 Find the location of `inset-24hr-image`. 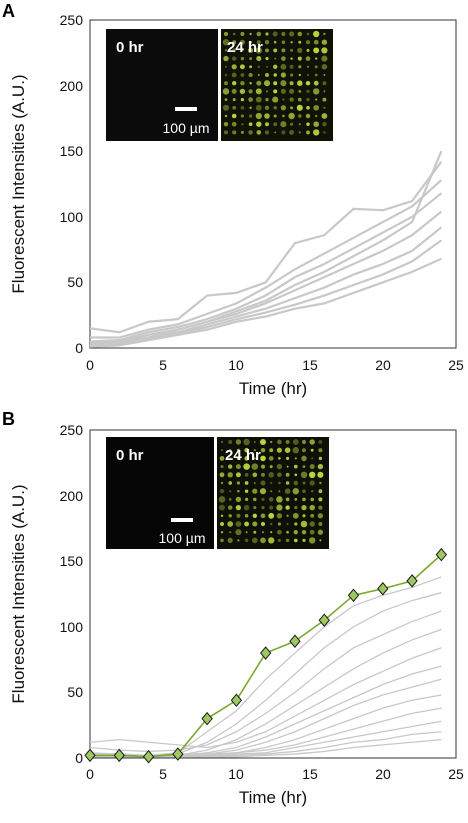

inset-24hr-image is located at coordinates (273, 493).